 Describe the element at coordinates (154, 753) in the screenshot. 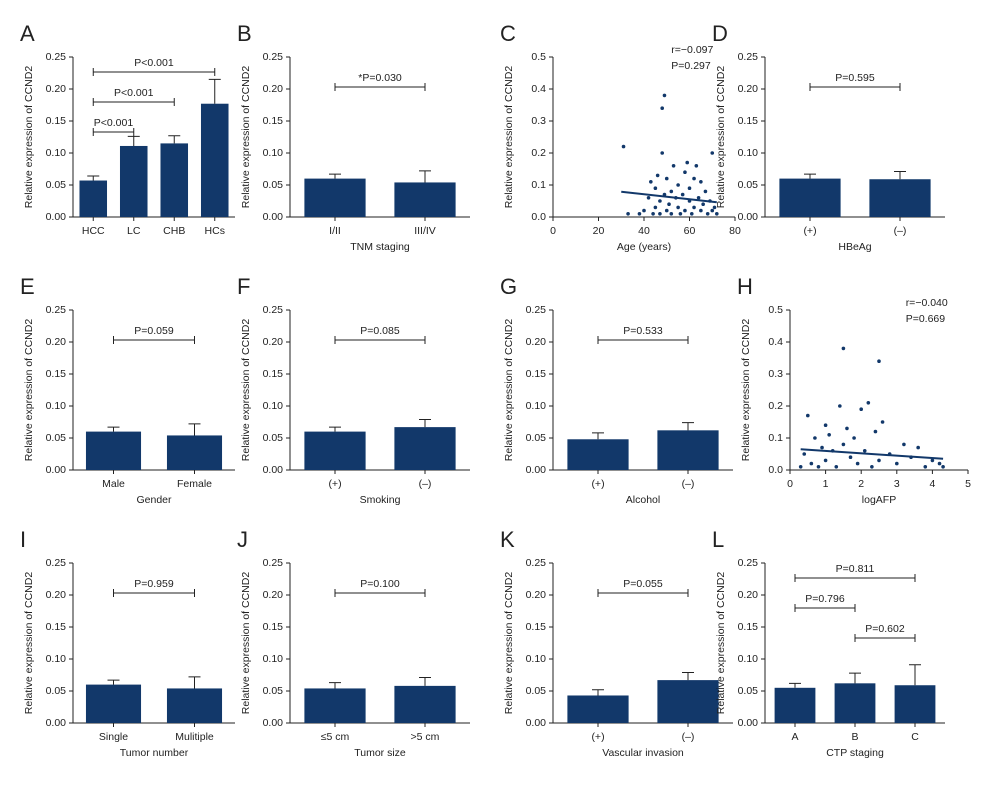

I see `x-axis-label: Tumor number` at that location.